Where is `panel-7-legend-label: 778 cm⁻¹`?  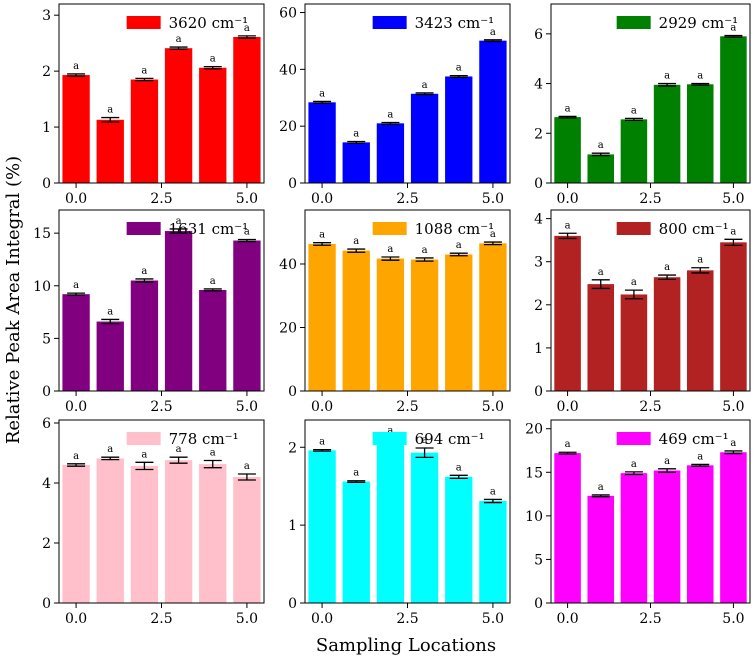
panel-7-legend-label: 778 cm⁻¹ is located at coordinates (204, 439).